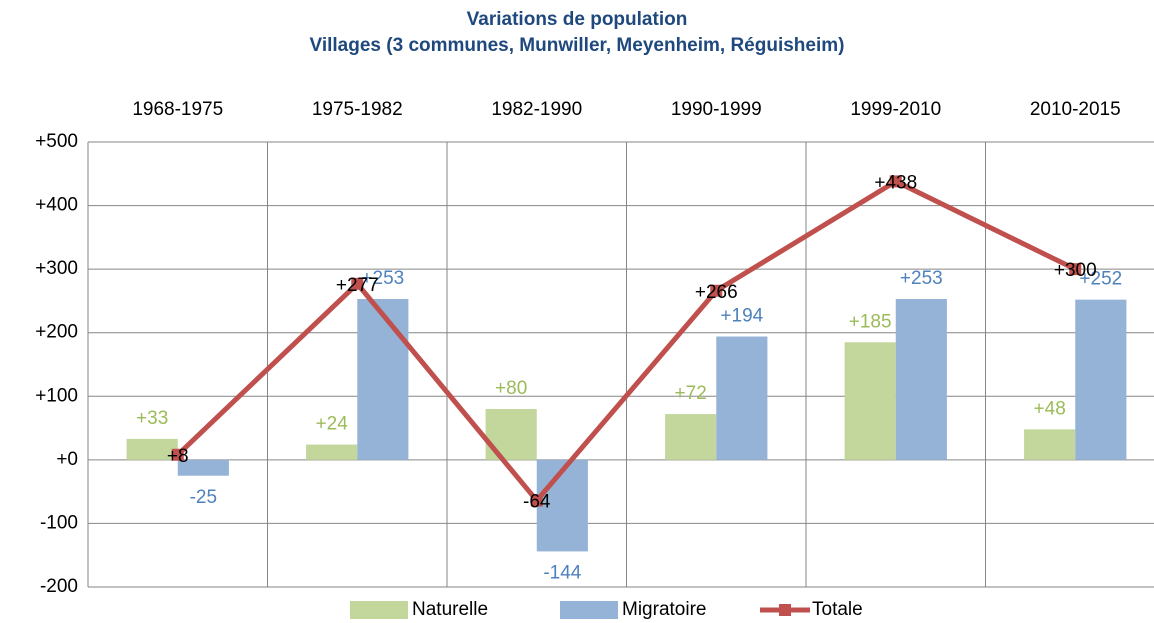 The width and height of the screenshot is (1154, 623). I want to click on data-label: +266, so click(716, 292).